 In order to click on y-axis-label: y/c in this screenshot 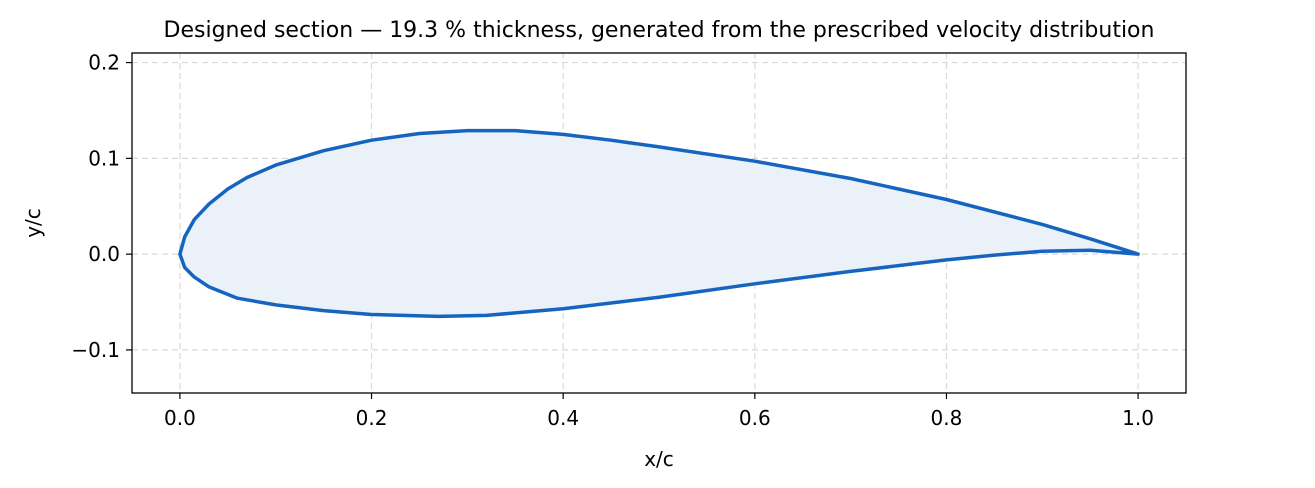, I will do `click(33, 223)`.